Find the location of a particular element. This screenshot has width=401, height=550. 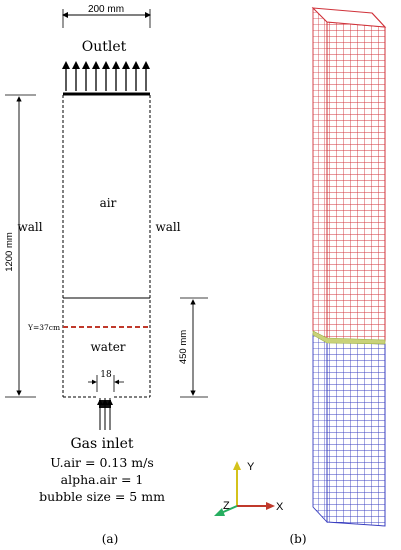

alpha-air-label: alpha.air = 1 is located at coordinates (102, 479).